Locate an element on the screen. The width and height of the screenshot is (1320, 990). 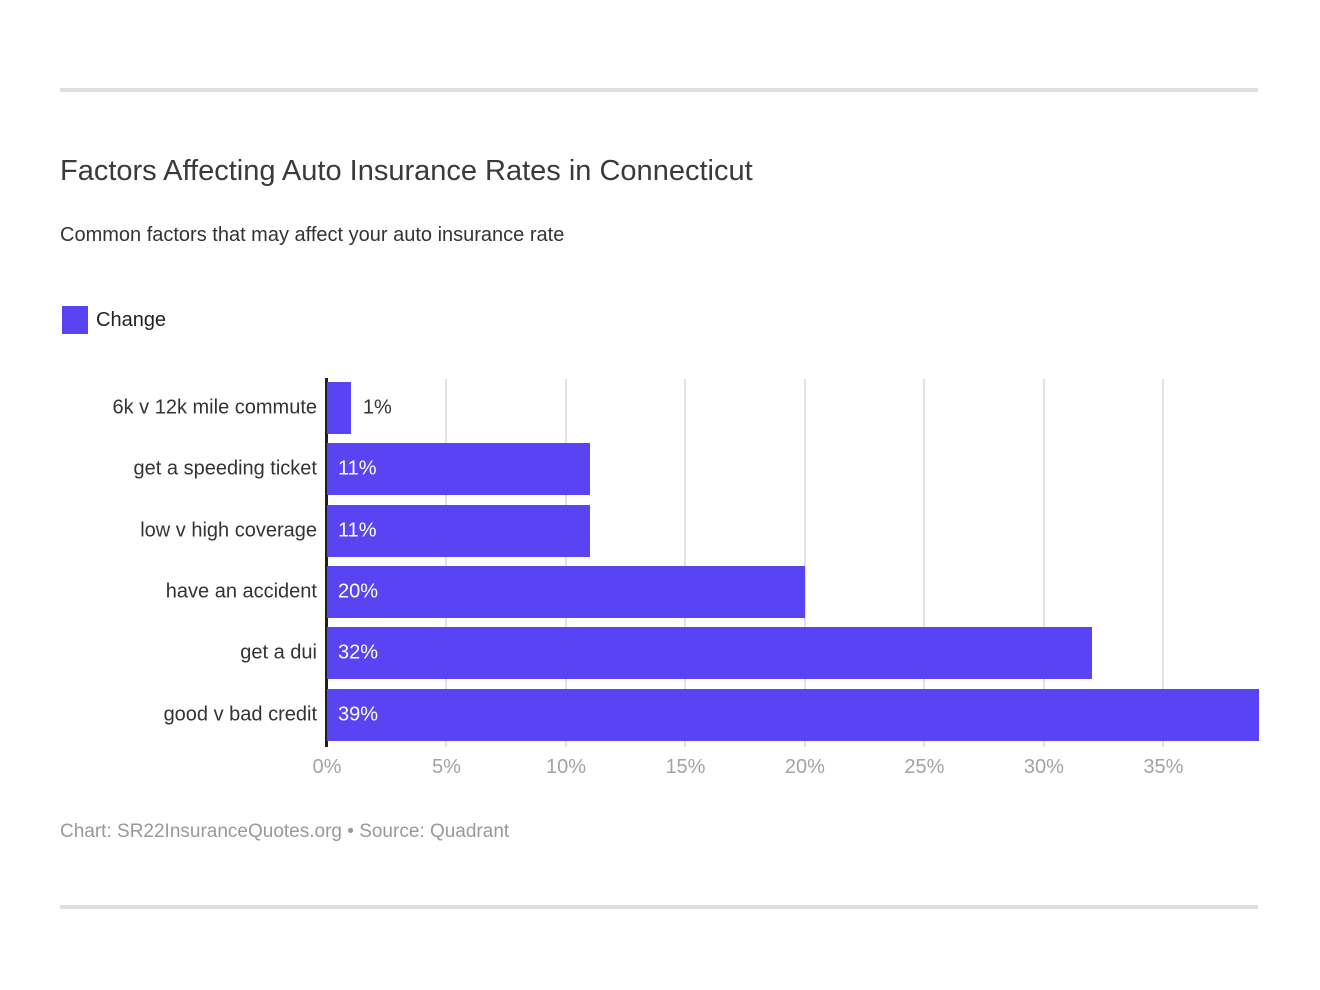
legend: Change is located at coordinates (114, 320).